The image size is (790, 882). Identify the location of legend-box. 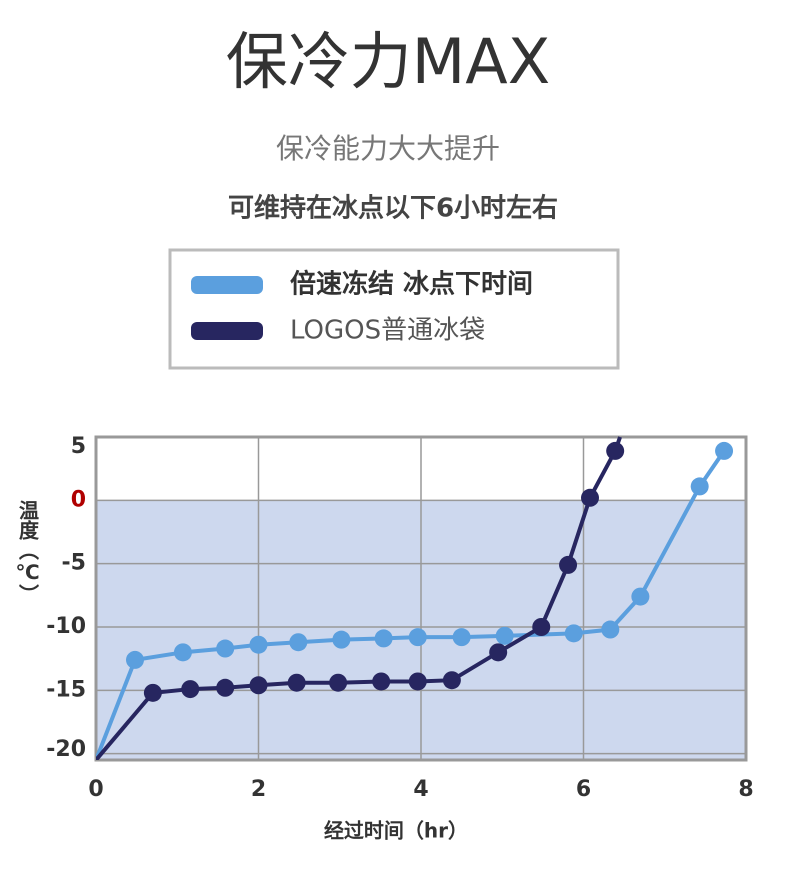
(394, 309).